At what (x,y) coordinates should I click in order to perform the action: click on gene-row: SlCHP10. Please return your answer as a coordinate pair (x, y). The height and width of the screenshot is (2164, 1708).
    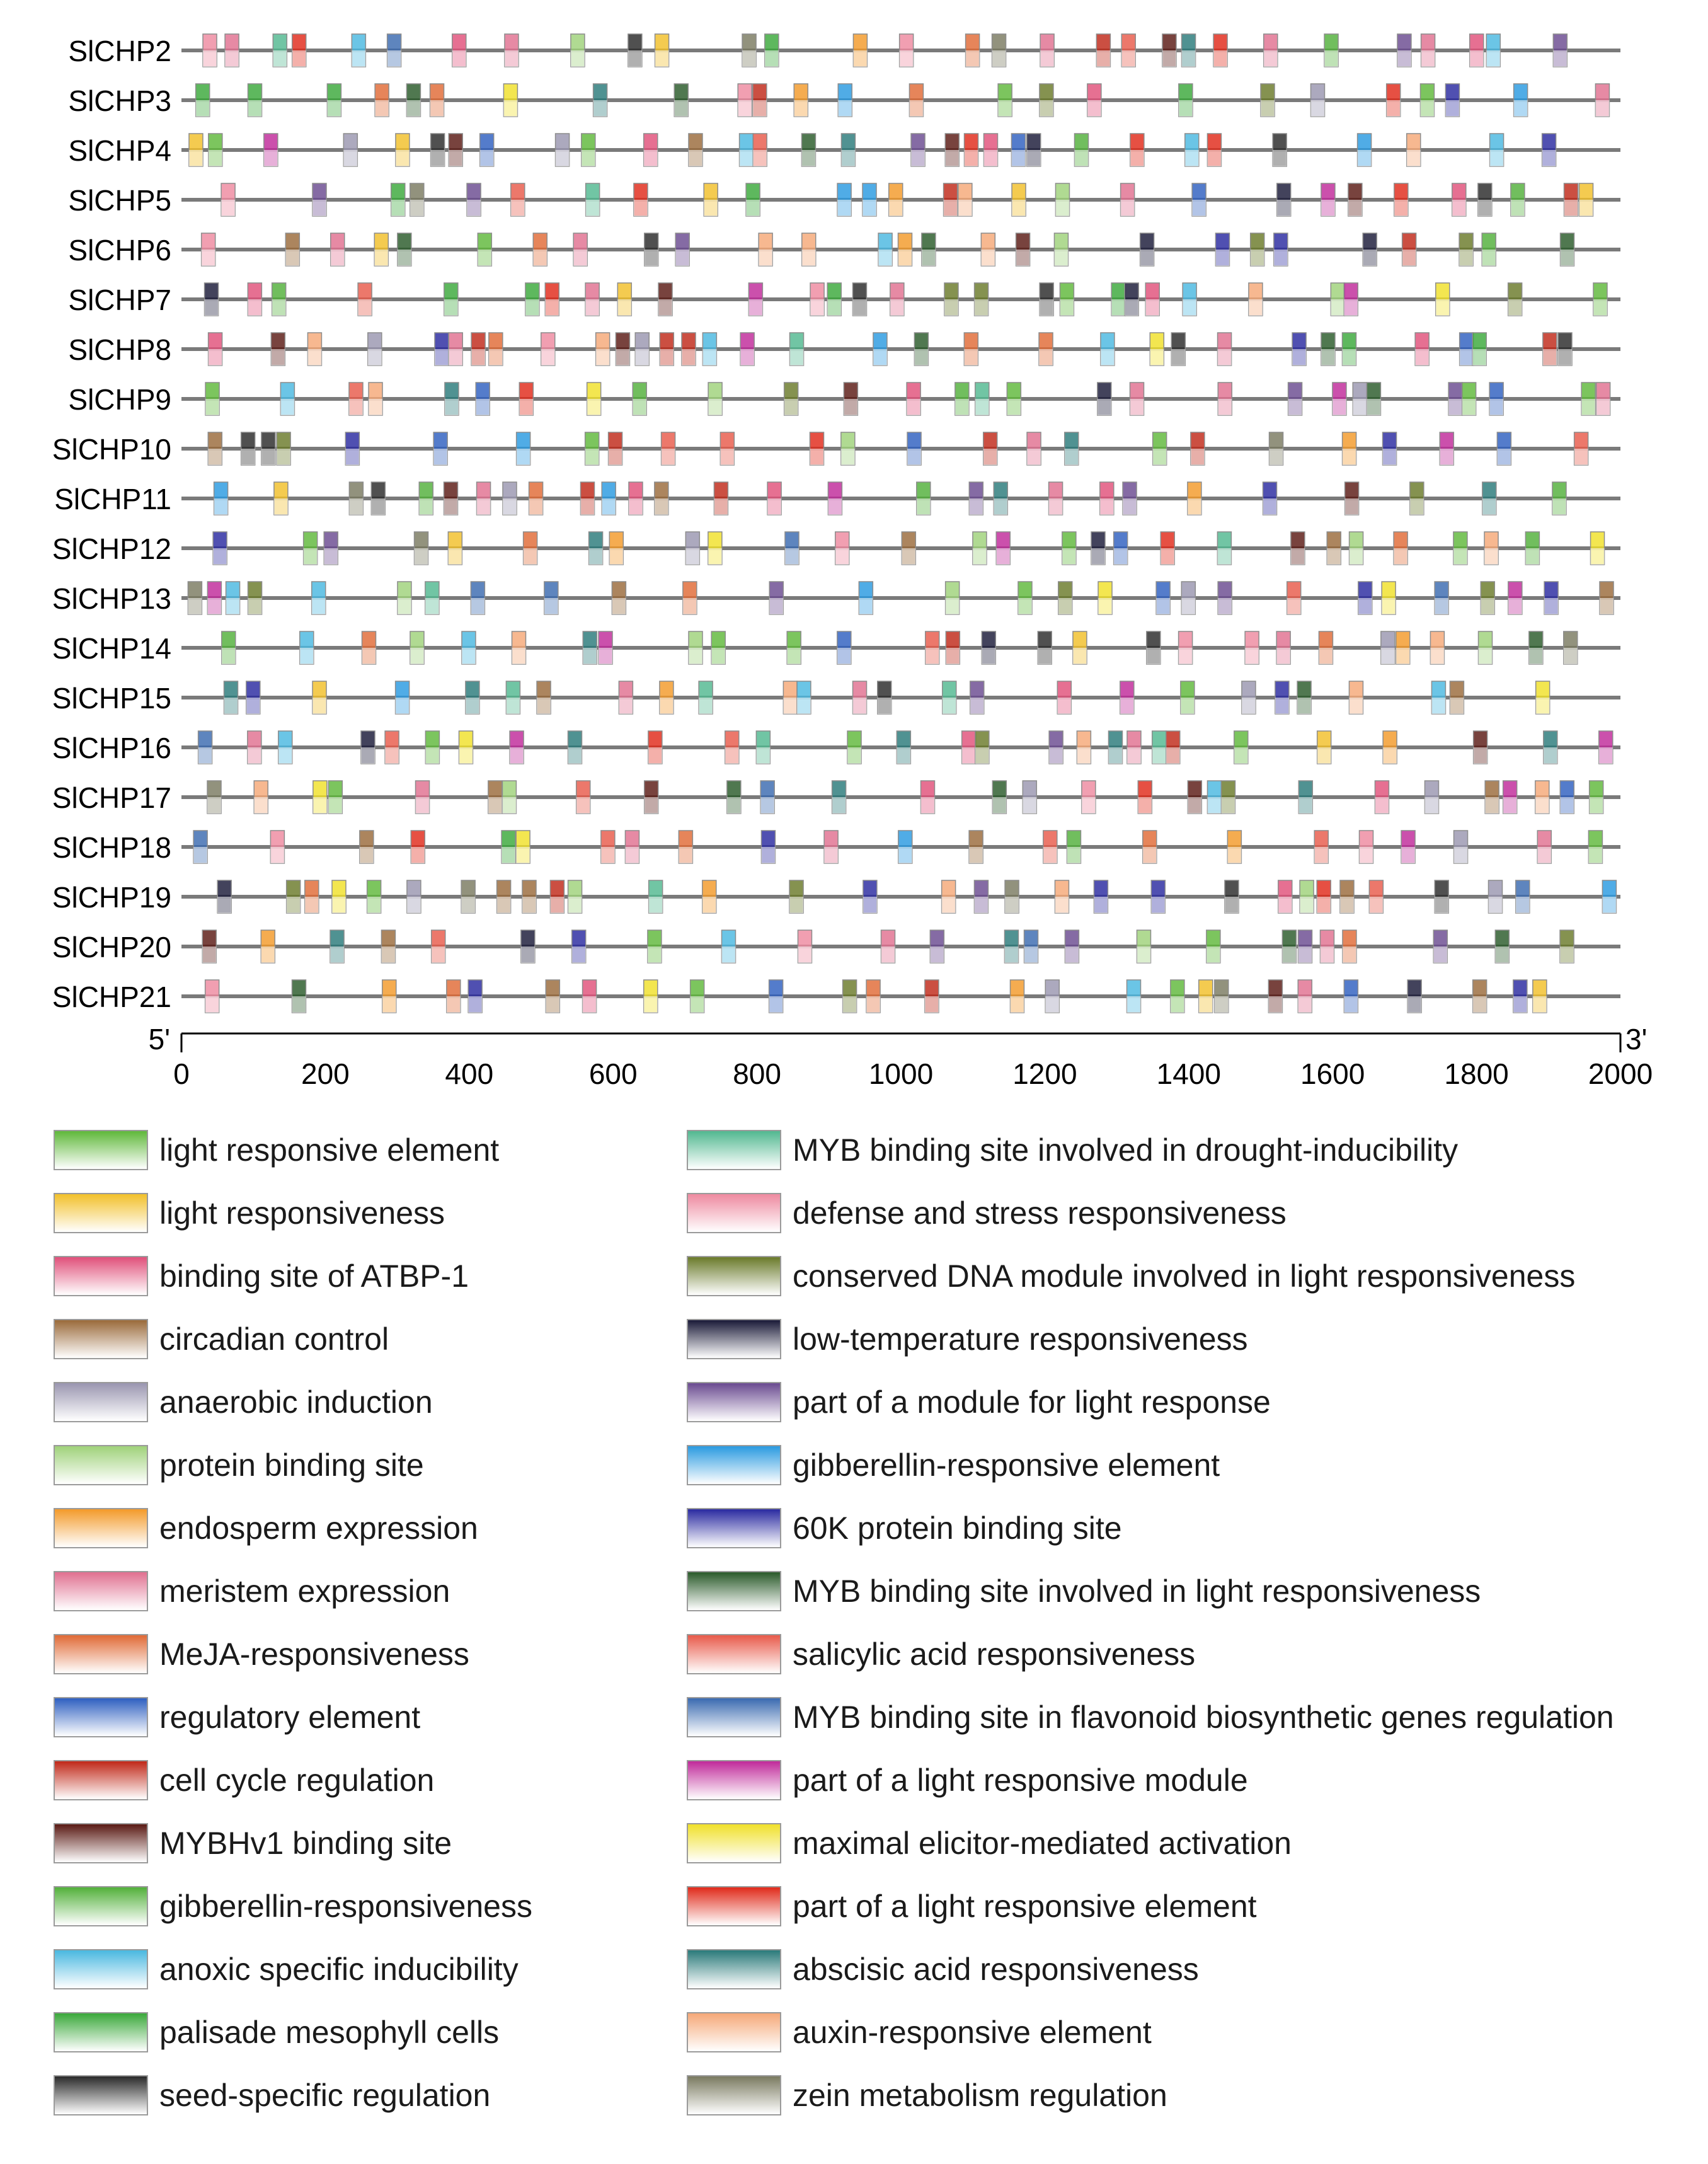
    Looking at the image, I should click on (836, 449).